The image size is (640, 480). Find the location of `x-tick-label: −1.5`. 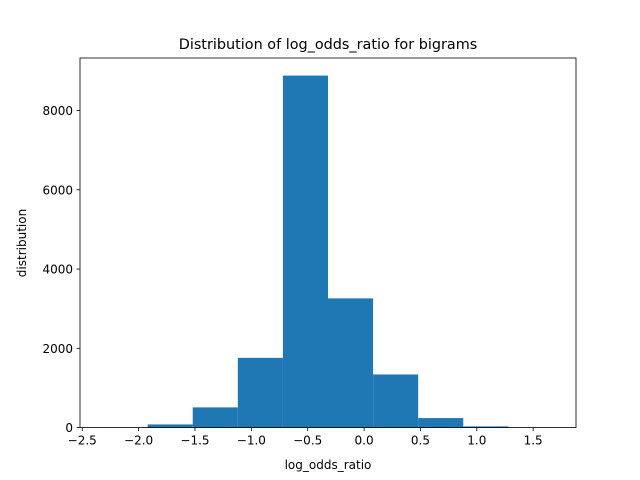

x-tick-label: −1.5 is located at coordinates (194, 441).